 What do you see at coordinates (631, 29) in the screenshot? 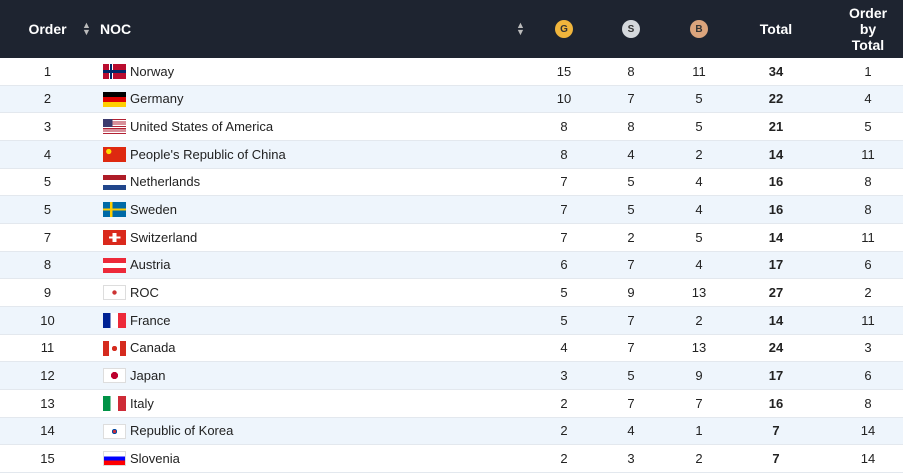
I see `silver-icon: S` at bounding box center [631, 29].